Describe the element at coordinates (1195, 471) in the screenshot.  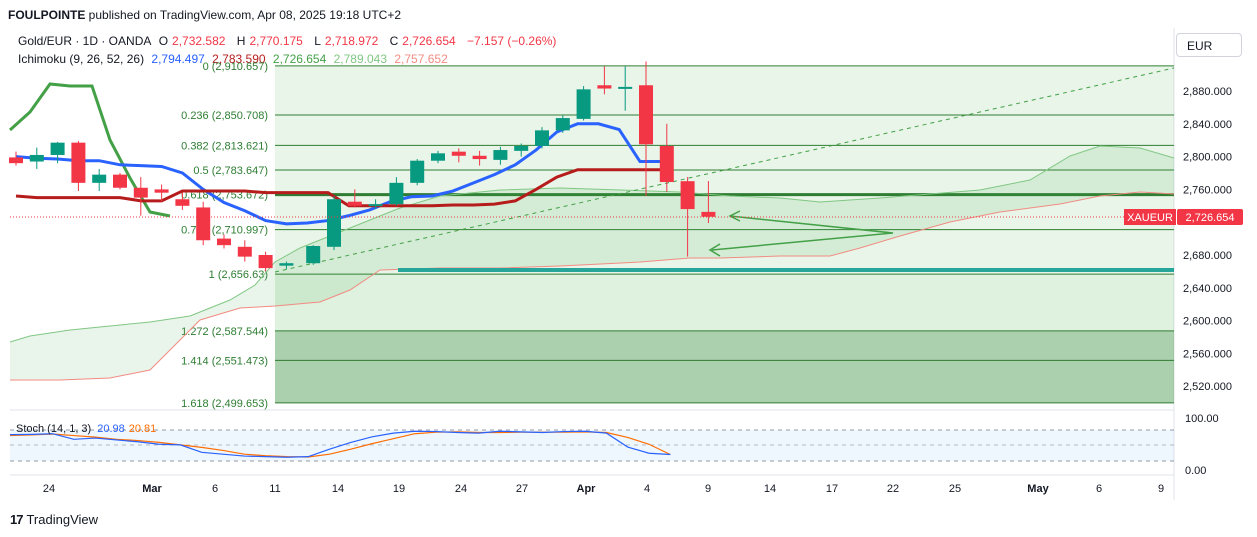
I see `stoch-axis-0: 0.00` at that location.